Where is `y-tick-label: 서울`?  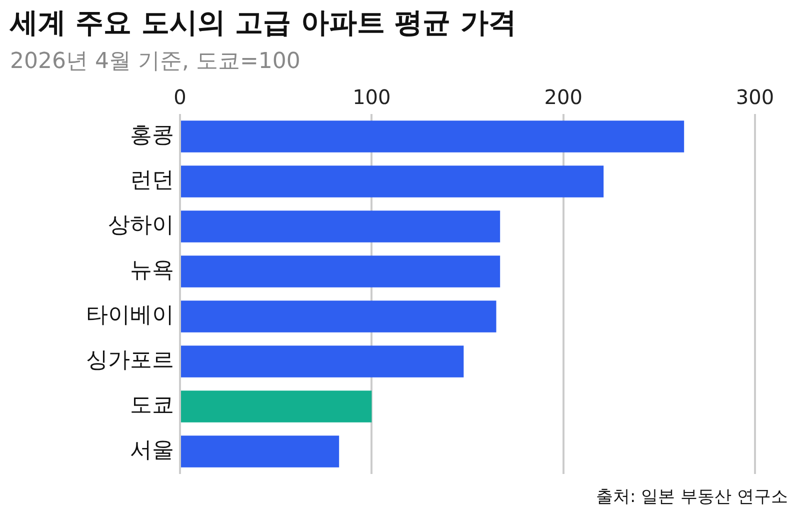
y-tick-label: 서울 is located at coordinates (152, 451).